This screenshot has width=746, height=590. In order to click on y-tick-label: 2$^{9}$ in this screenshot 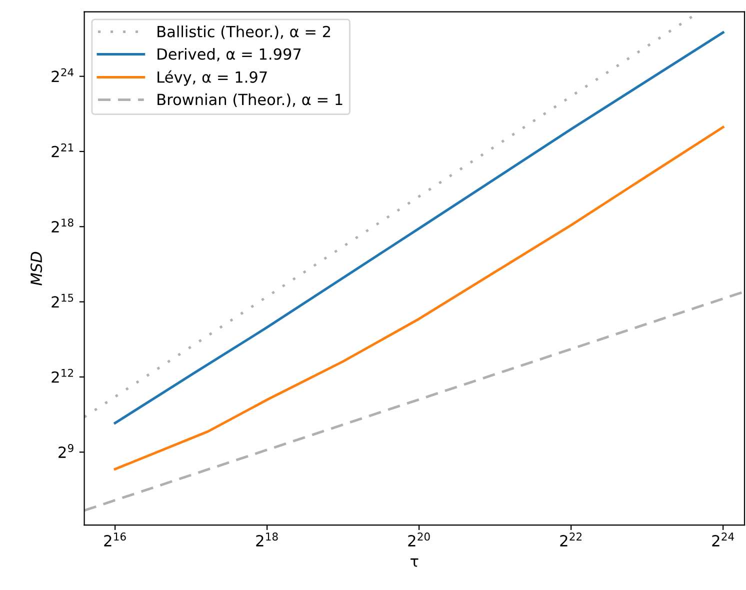, I will do `click(66, 451)`.